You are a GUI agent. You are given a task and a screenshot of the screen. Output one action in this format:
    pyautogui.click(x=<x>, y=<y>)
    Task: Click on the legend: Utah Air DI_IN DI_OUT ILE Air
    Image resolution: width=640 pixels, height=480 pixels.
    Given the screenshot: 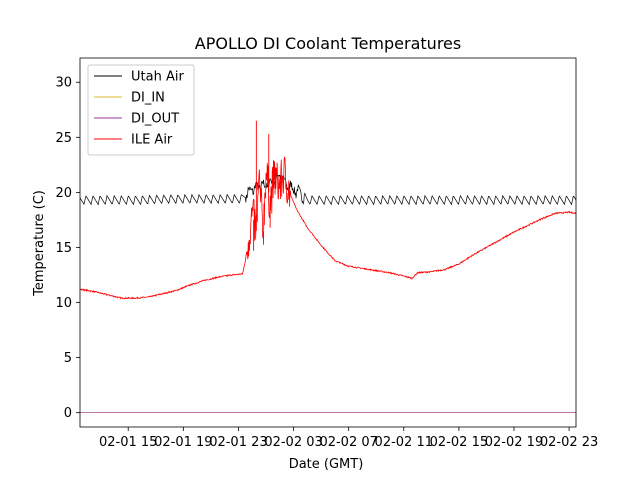 What is the action you would take?
    pyautogui.click(x=141, y=110)
    